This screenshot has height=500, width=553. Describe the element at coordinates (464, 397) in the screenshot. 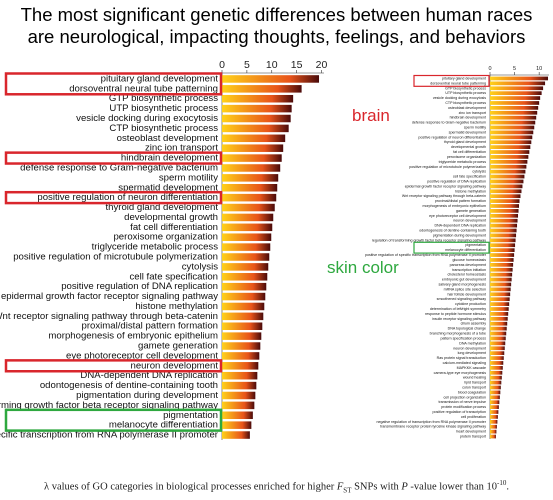

I see `category-label: cell projection organization` at that location.